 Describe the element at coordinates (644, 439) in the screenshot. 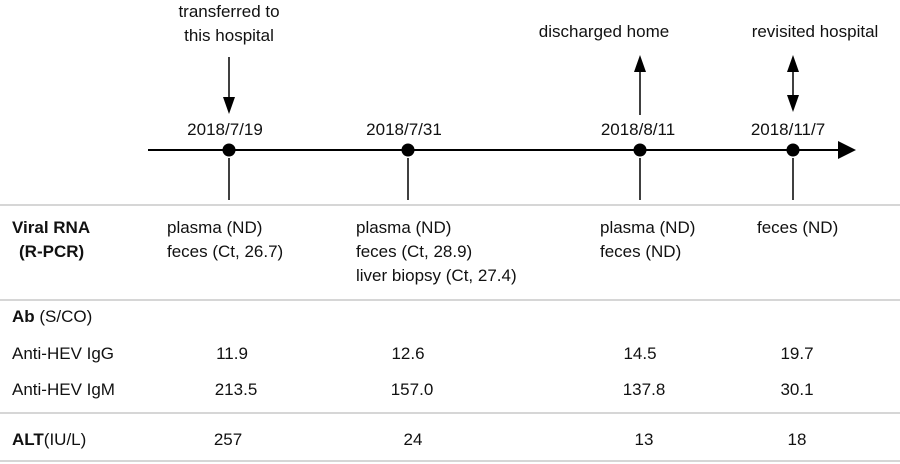

I see `alt-value-3: 13` at that location.